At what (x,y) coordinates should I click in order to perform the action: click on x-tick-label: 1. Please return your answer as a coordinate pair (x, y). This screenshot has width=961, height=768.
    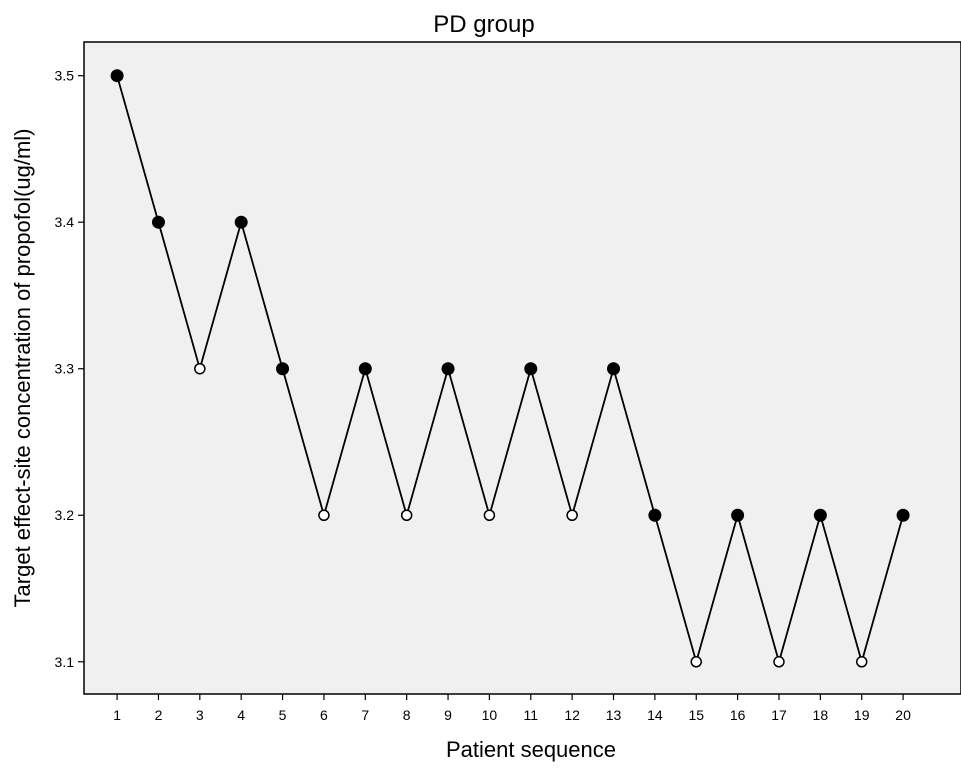
    Looking at the image, I should click on (117, 715).